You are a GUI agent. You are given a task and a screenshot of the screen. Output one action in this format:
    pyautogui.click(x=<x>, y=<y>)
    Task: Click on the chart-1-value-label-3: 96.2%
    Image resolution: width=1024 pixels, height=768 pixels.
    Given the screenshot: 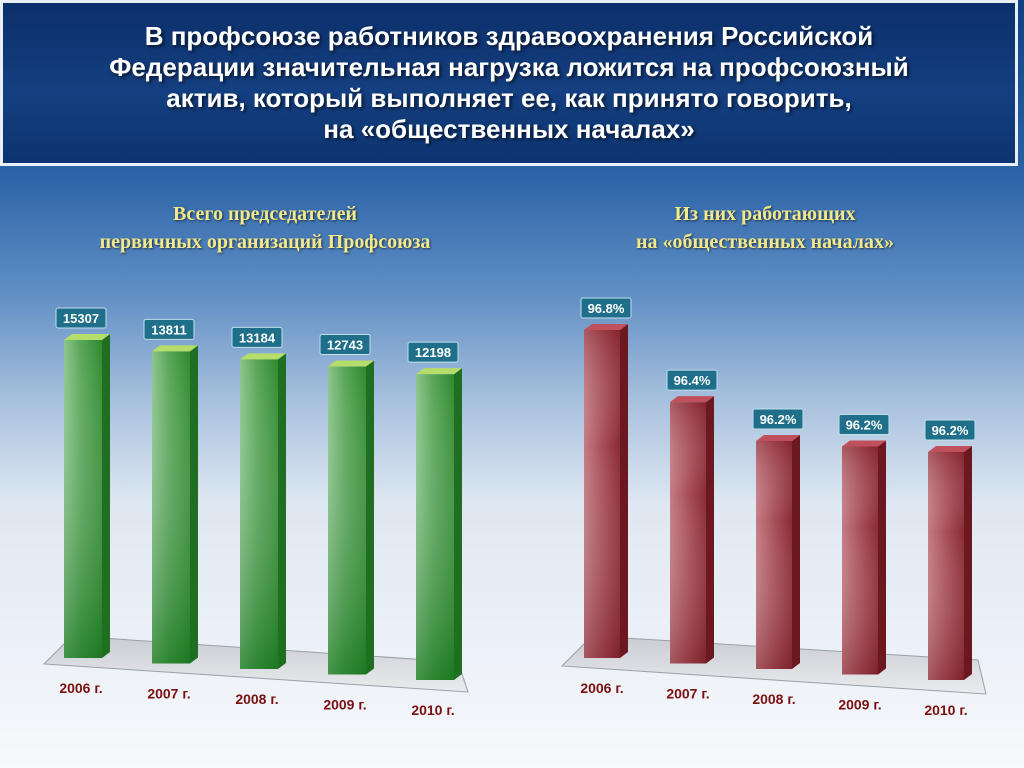 What is the action you would take?
    pyautogui.click(x=864, y=425)
    